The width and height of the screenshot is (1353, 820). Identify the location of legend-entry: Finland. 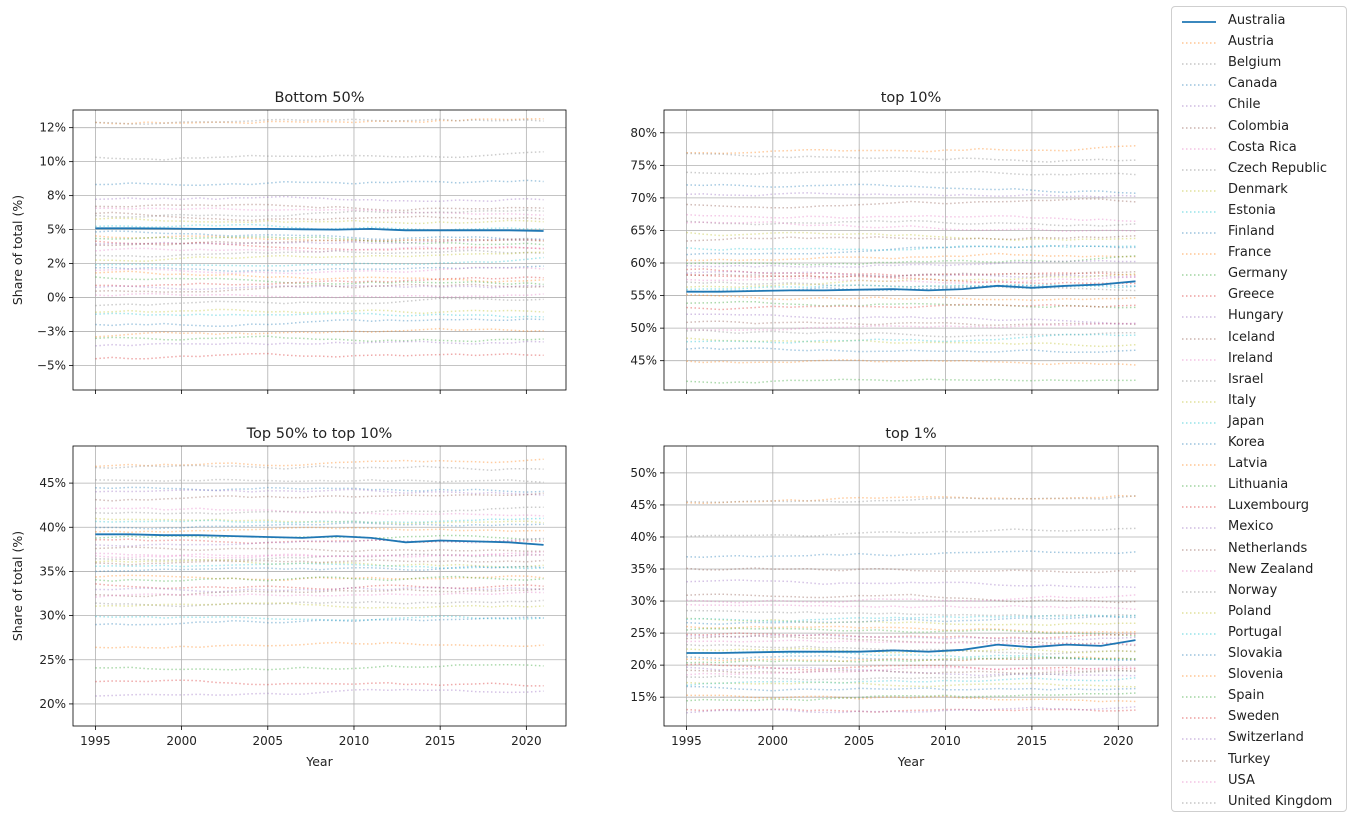
(1259, 233).